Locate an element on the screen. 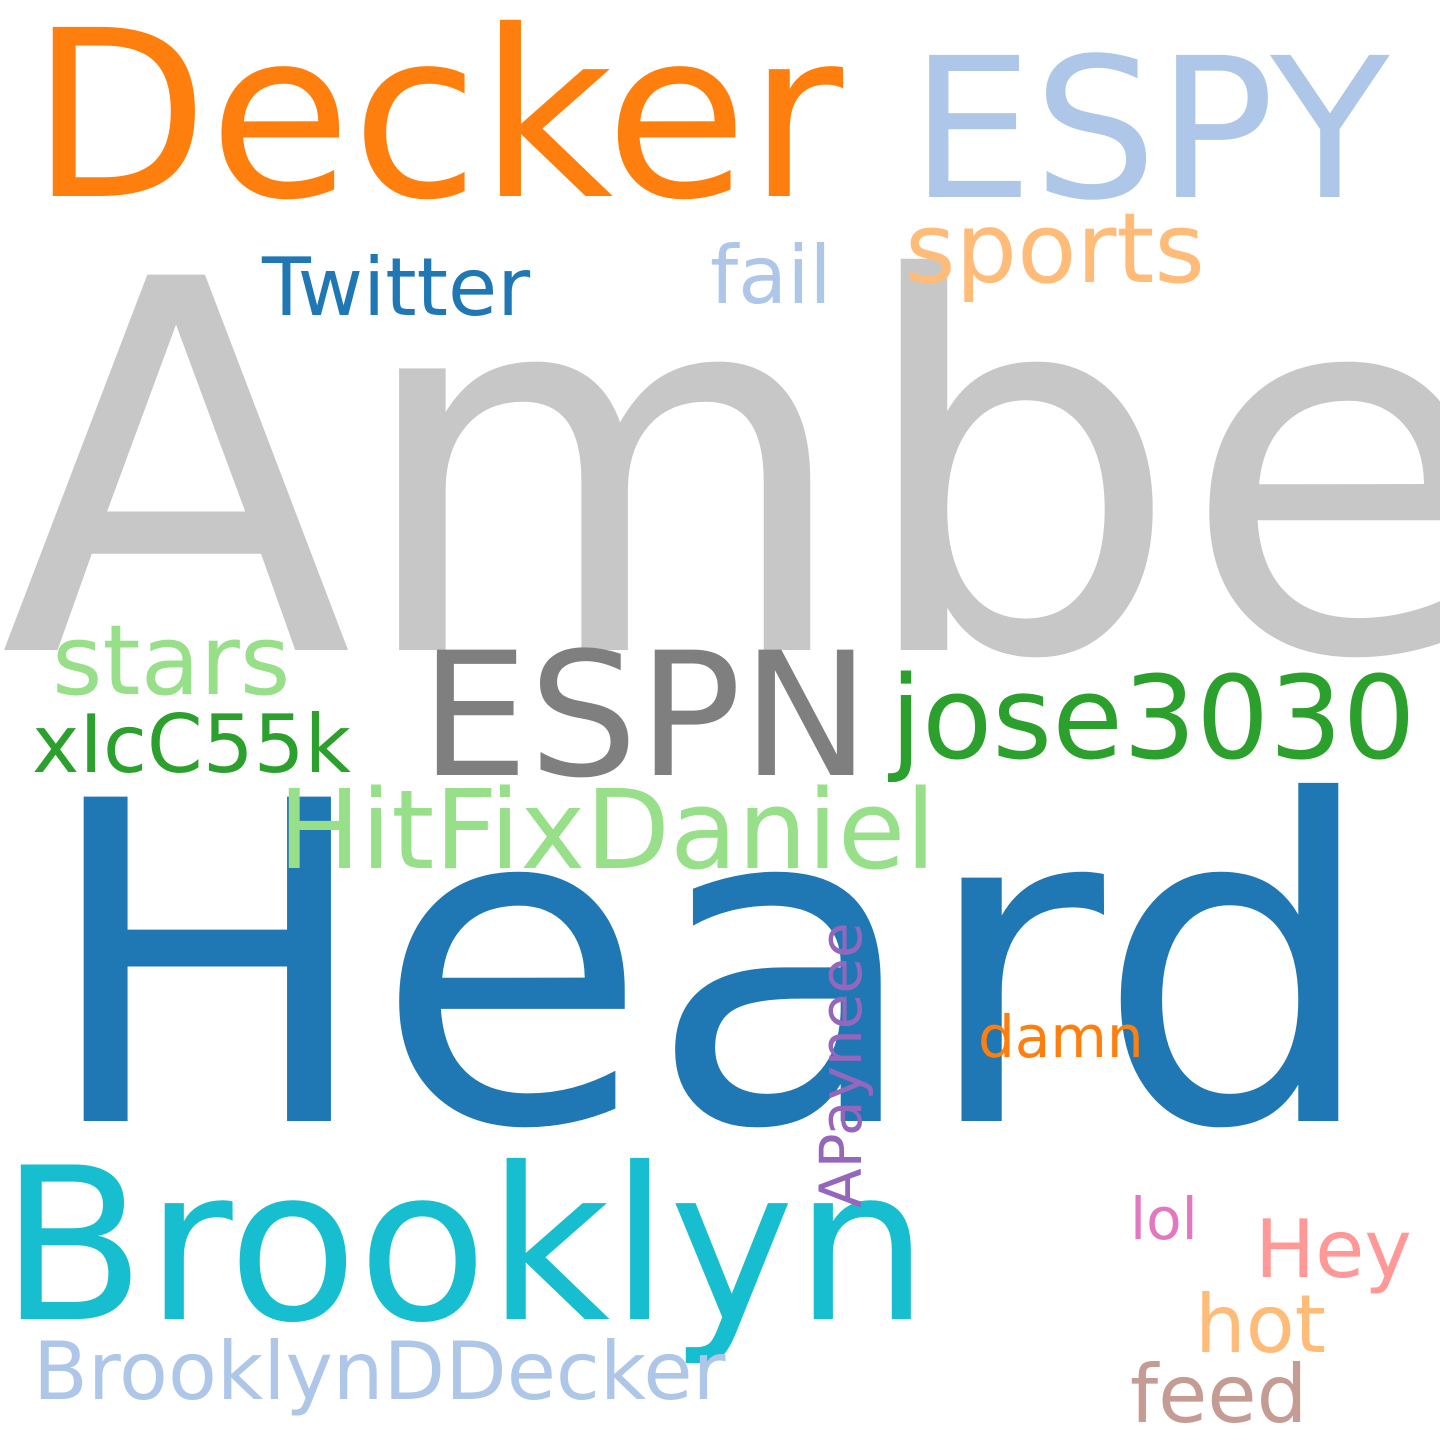 Image resolution: width=1440 pixels, height=1440 pixels. word-sports: sports is located at coordinates (1055, 248).